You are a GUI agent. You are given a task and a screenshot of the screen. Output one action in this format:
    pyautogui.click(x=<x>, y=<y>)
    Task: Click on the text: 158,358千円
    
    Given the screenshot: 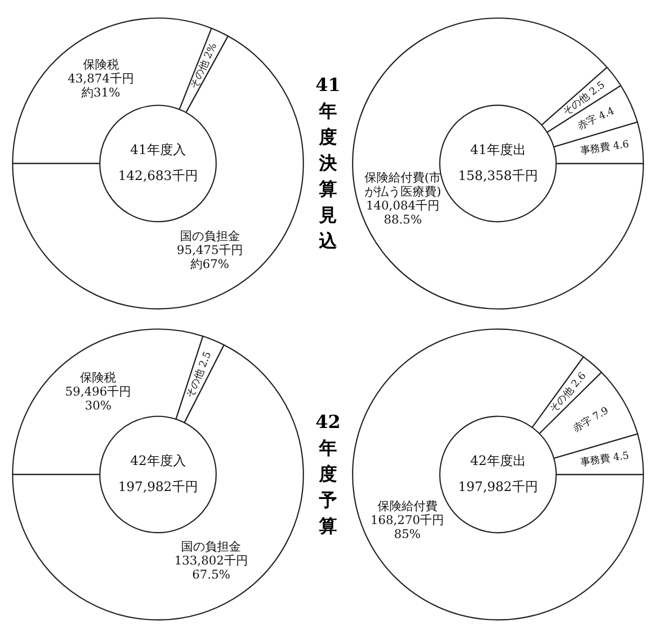 What is the action you would take?
    pyautogui.click(x=498, y=176)
    